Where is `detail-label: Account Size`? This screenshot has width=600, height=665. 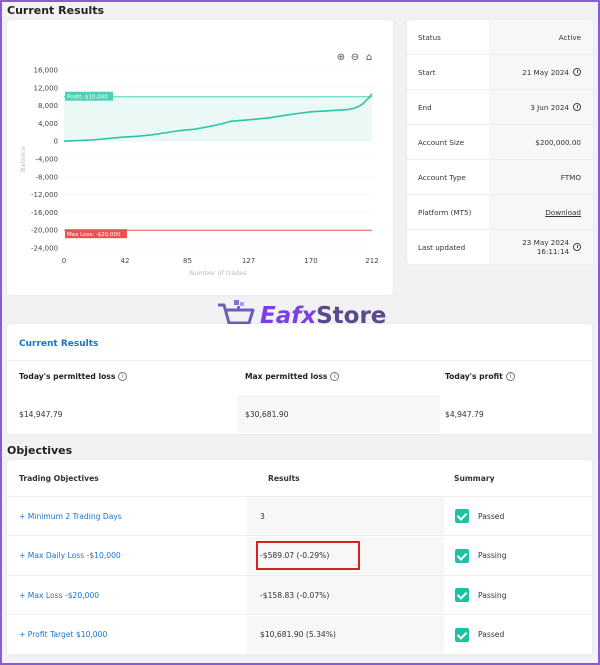 detail-label: Account Size is located at coordinates (441, 142).